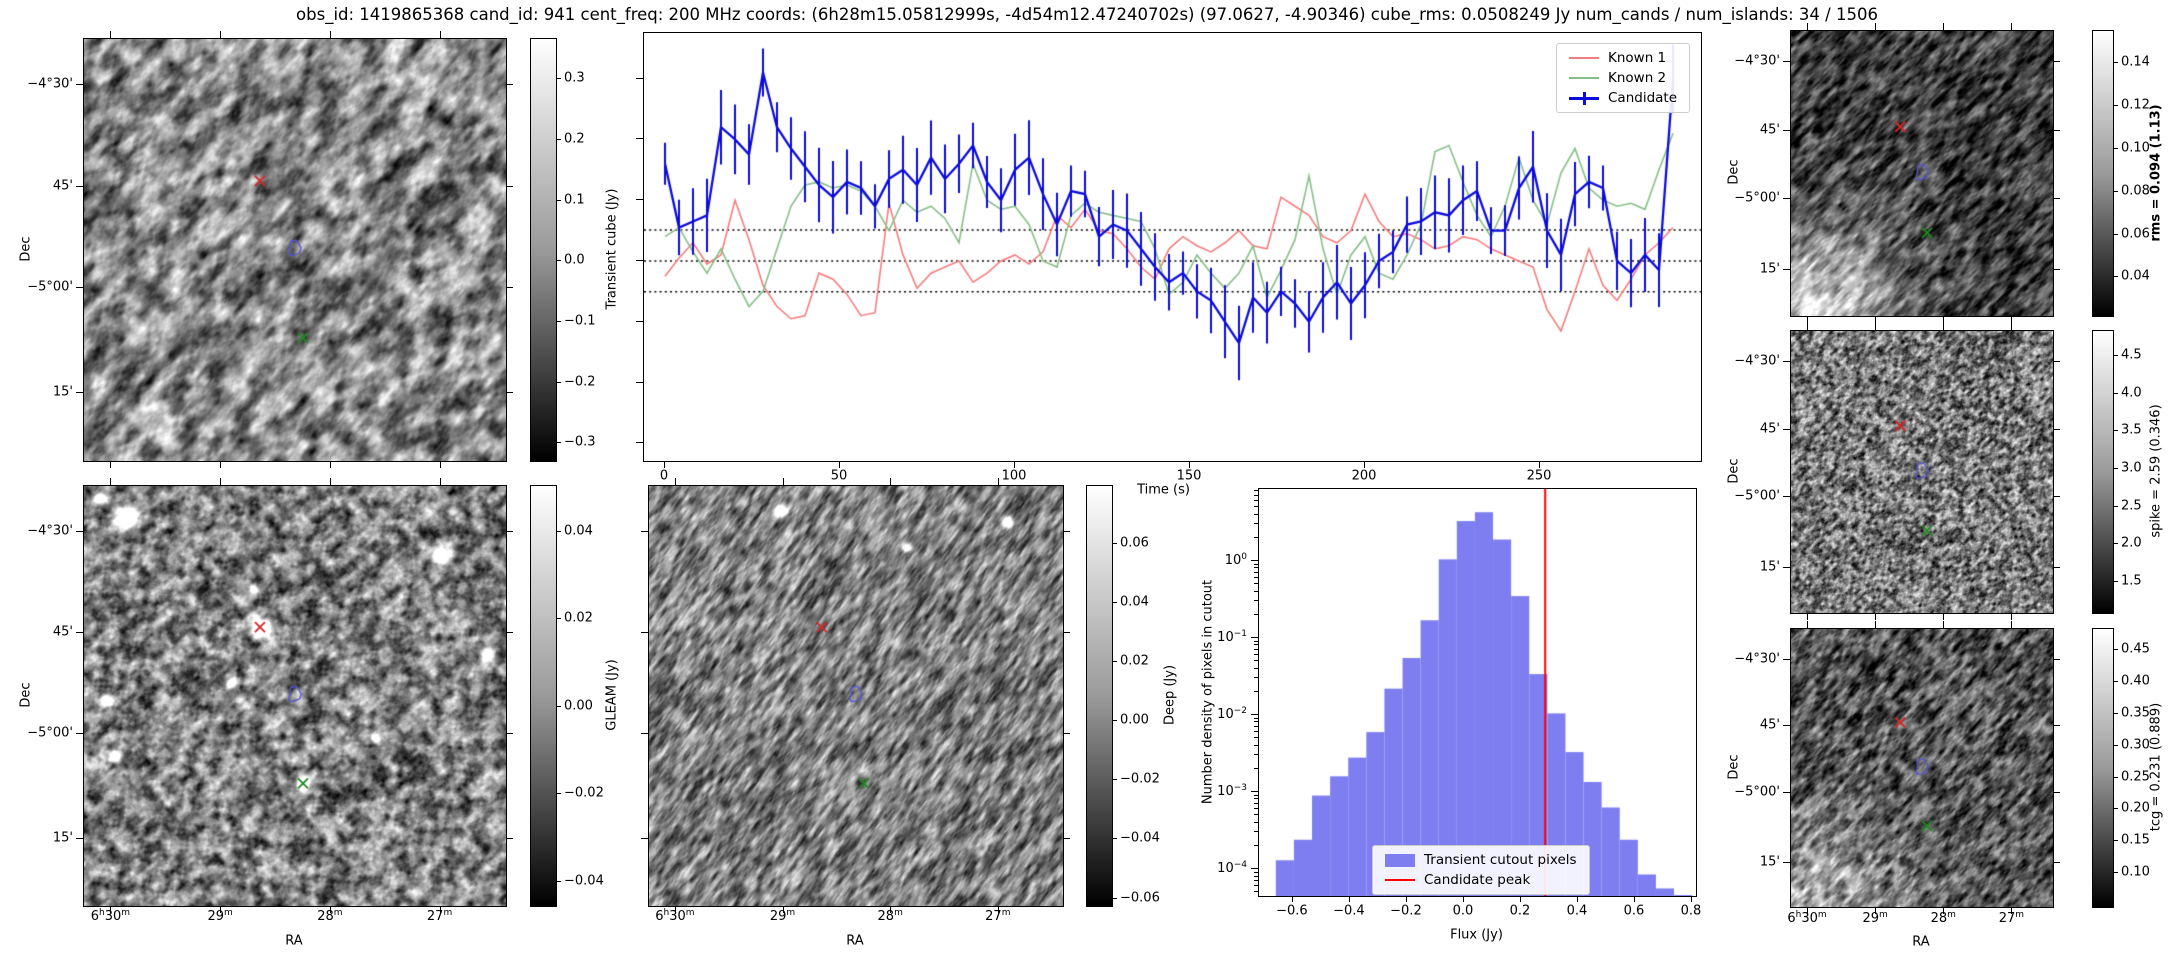 The height and width of the screenshot is (960, 2175). Describe the element at coordinates (2135, 234) in the screenshot. I see `rms-colorbar-tick-label: 0.06` at that location.